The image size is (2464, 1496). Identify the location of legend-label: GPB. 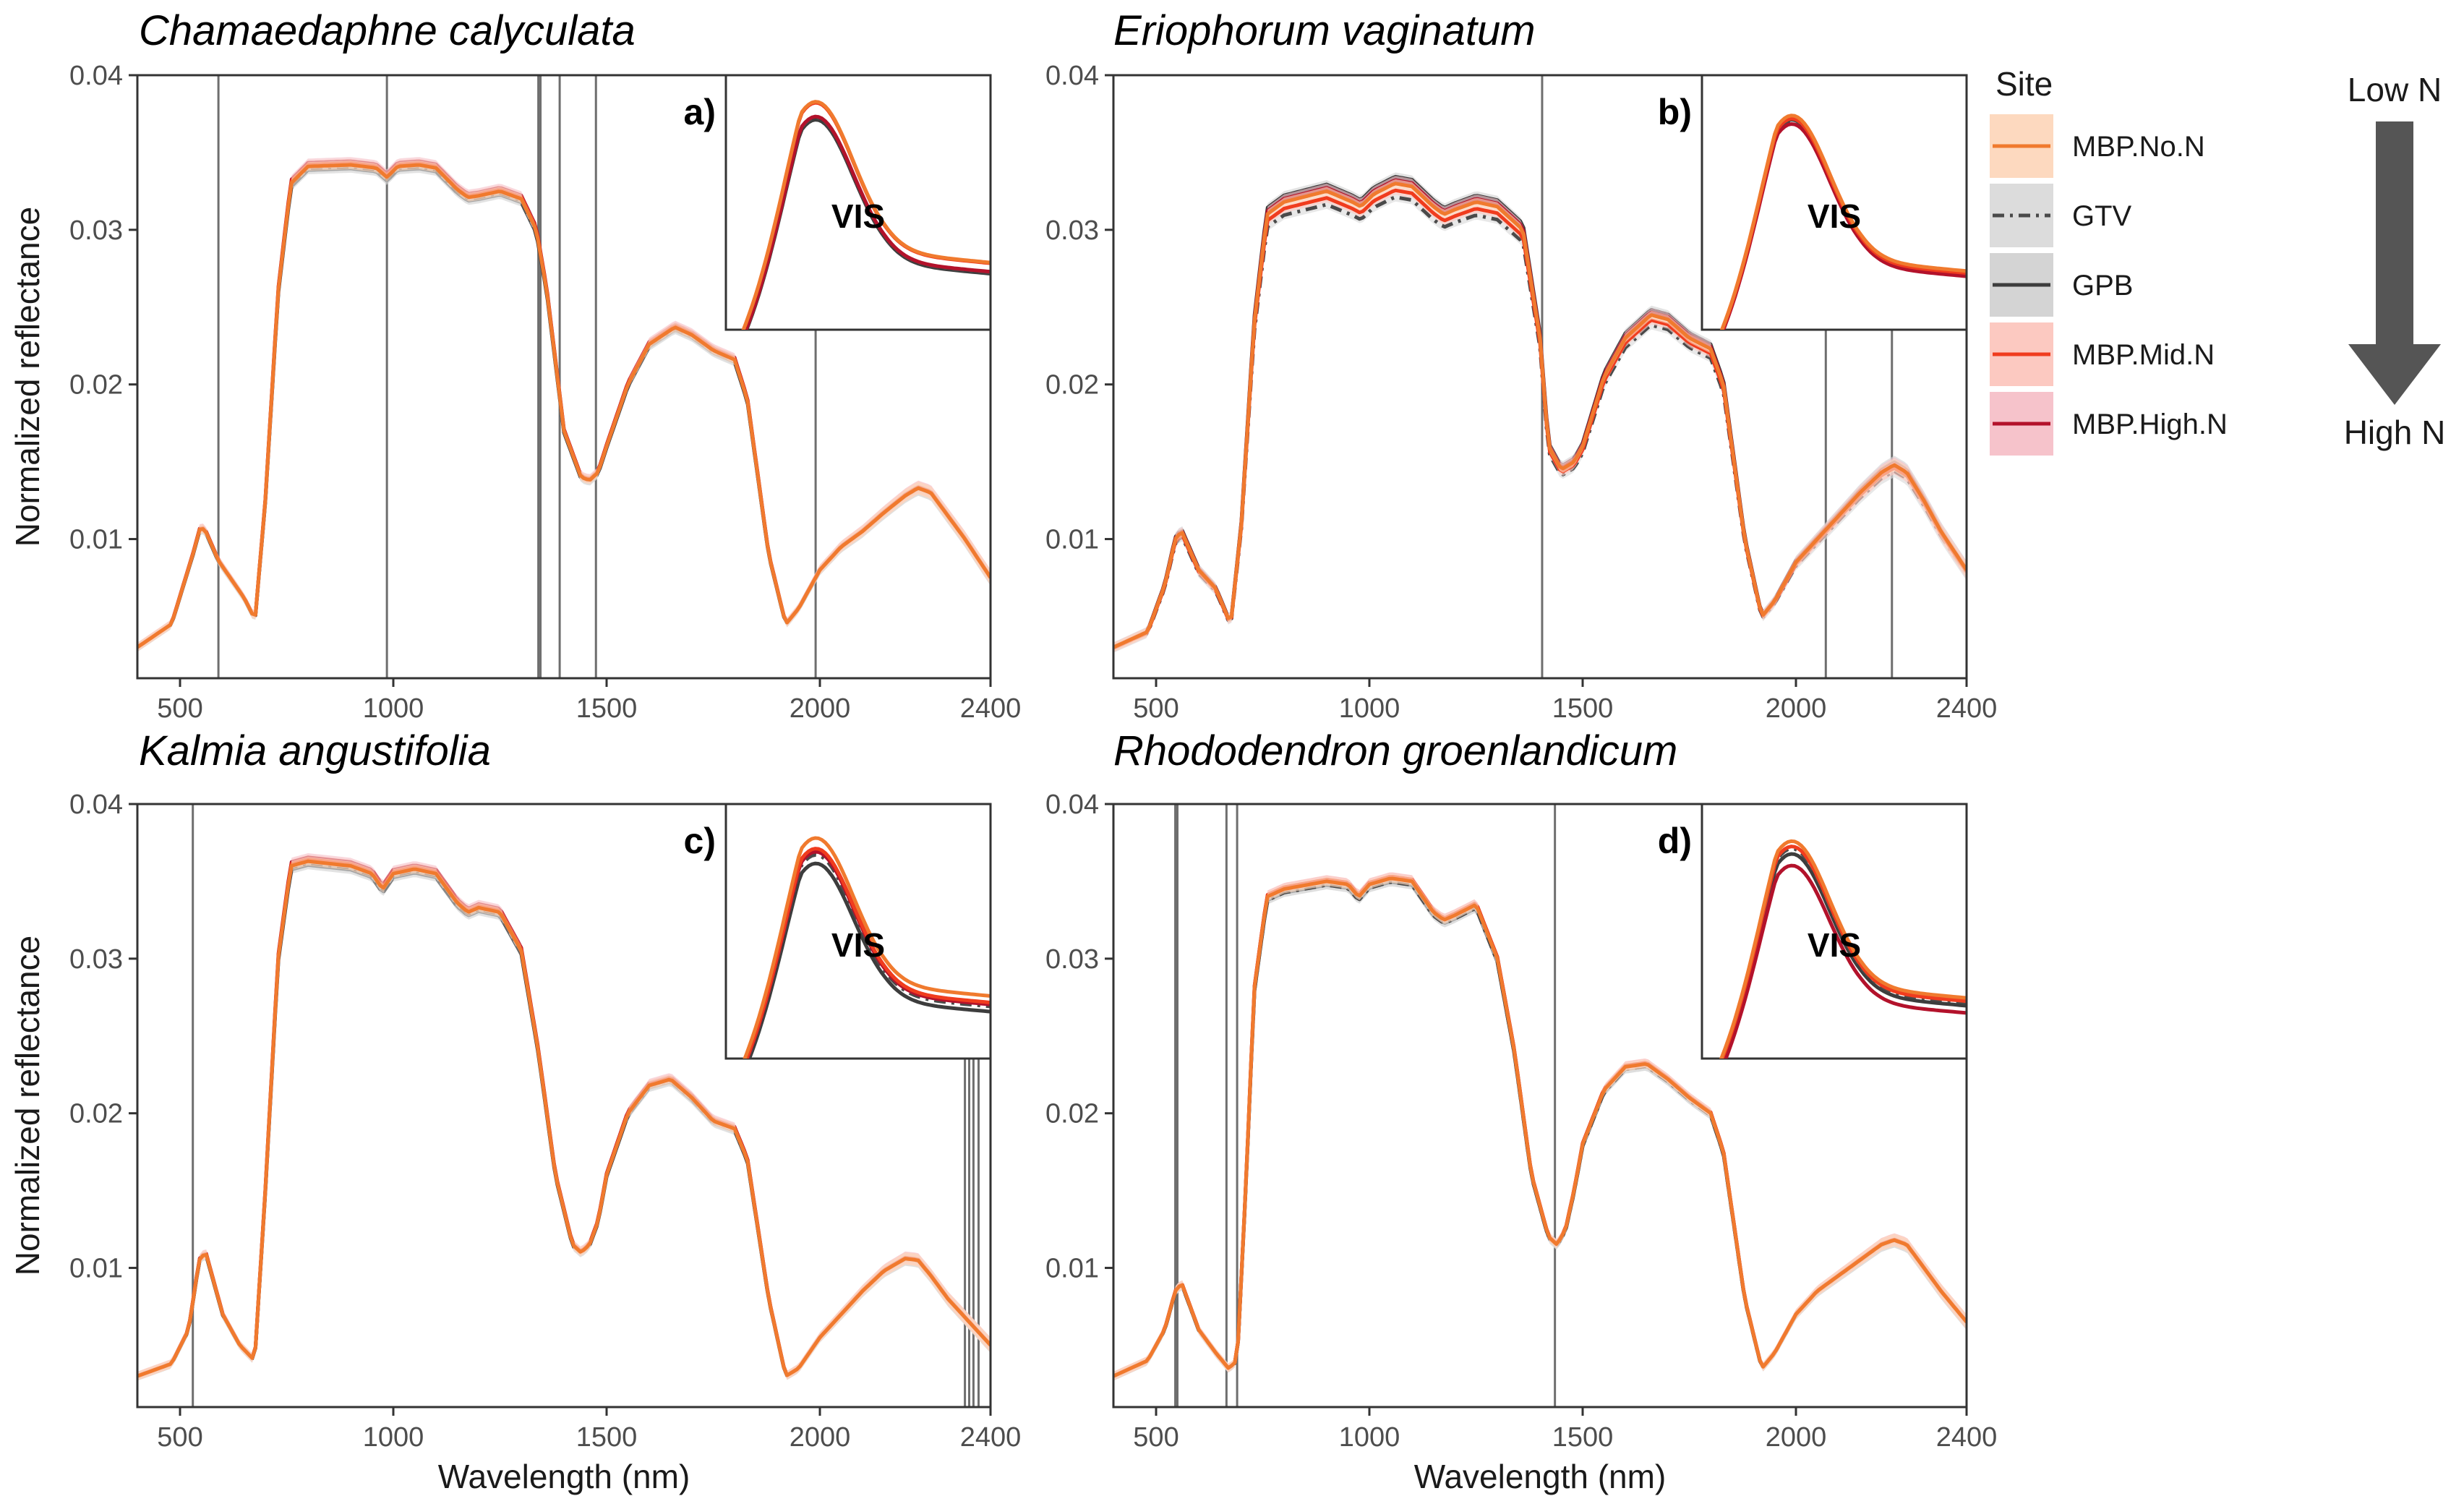
(2102, 286).